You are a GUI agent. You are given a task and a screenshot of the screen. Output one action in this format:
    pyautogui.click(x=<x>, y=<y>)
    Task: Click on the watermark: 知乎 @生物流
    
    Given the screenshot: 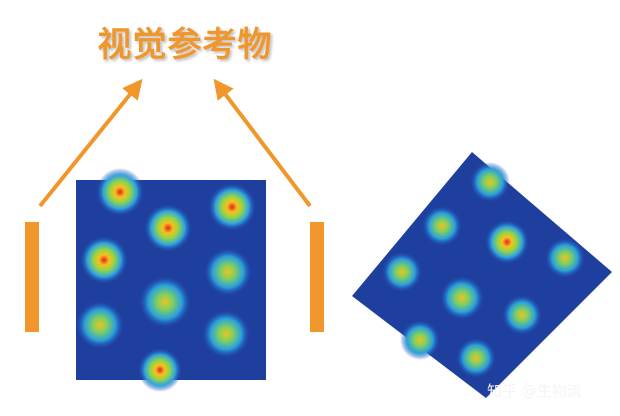 What is the action you would take?
    pyautogui.click(x=534, y=391)
    